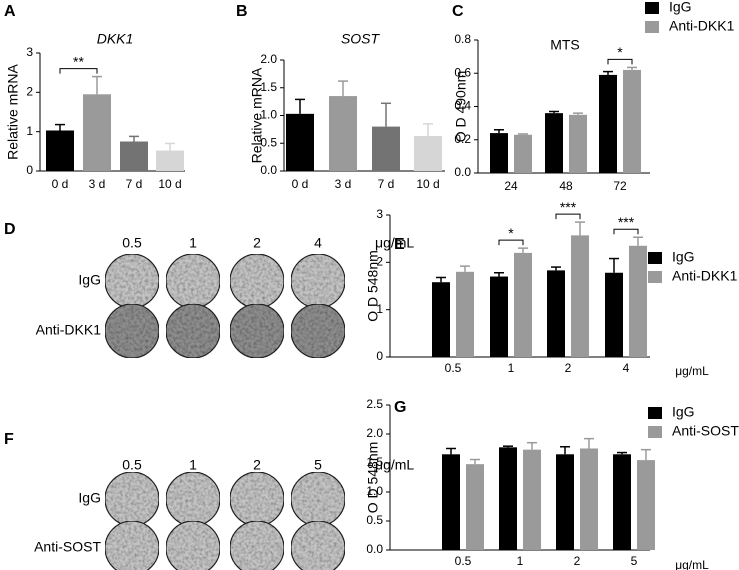 This screenshot has height=570, width=739. Describe the element at coordinates (626, 368) in the screenshot. I see `x-tick-label: 4` at that location.